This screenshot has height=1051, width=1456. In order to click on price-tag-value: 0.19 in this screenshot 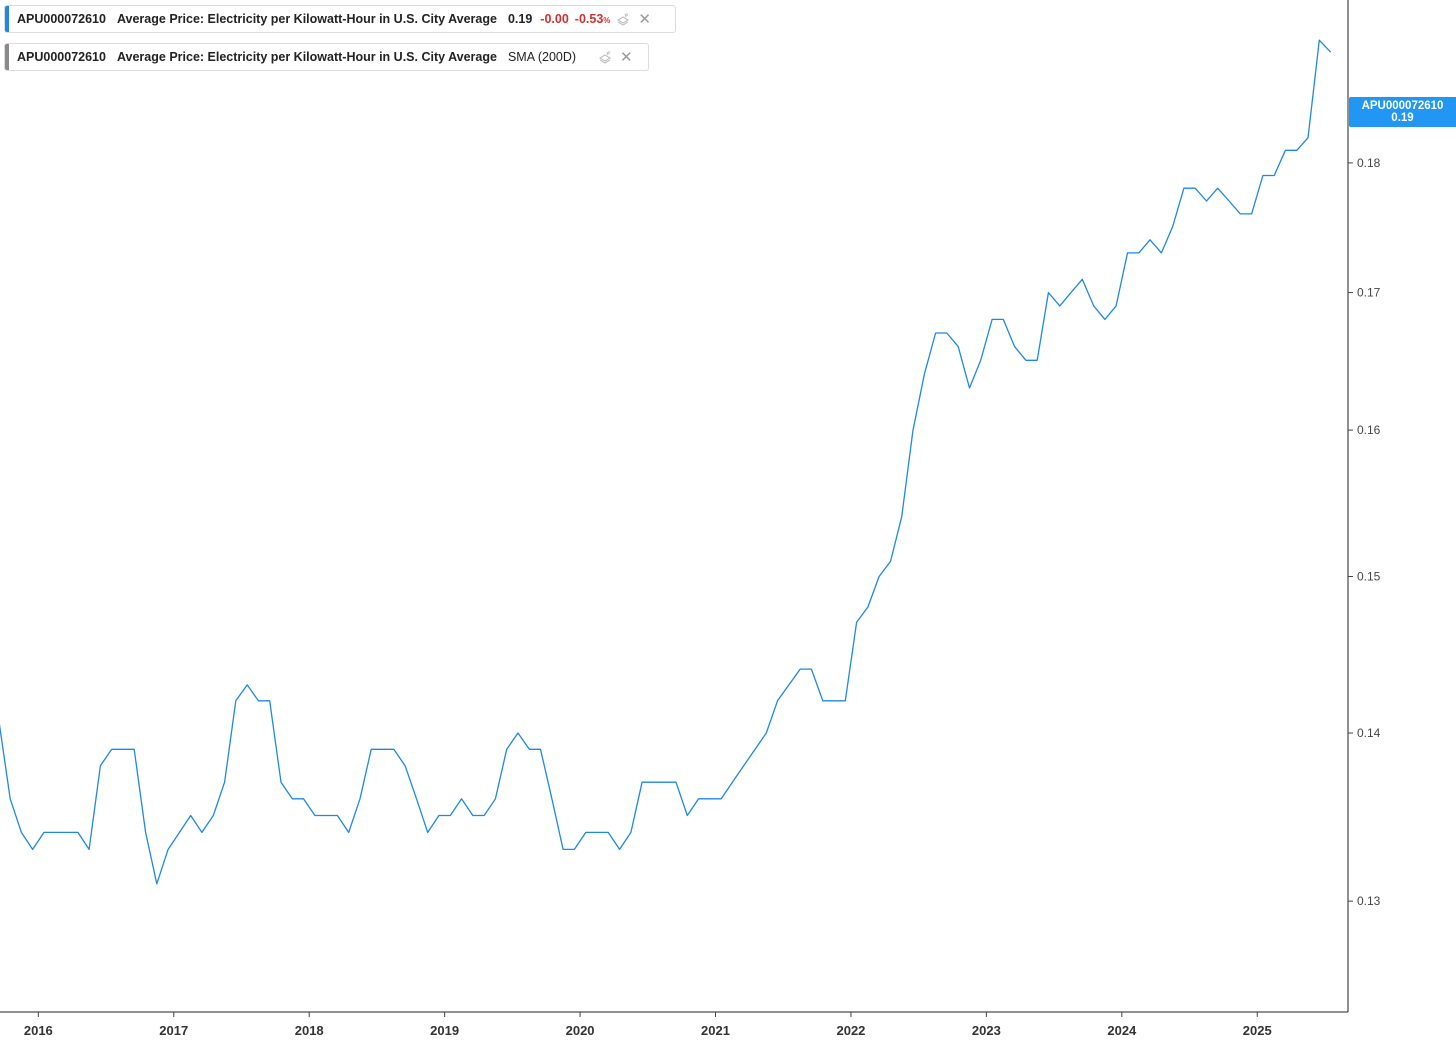, I will do `click(1402, 118)`.